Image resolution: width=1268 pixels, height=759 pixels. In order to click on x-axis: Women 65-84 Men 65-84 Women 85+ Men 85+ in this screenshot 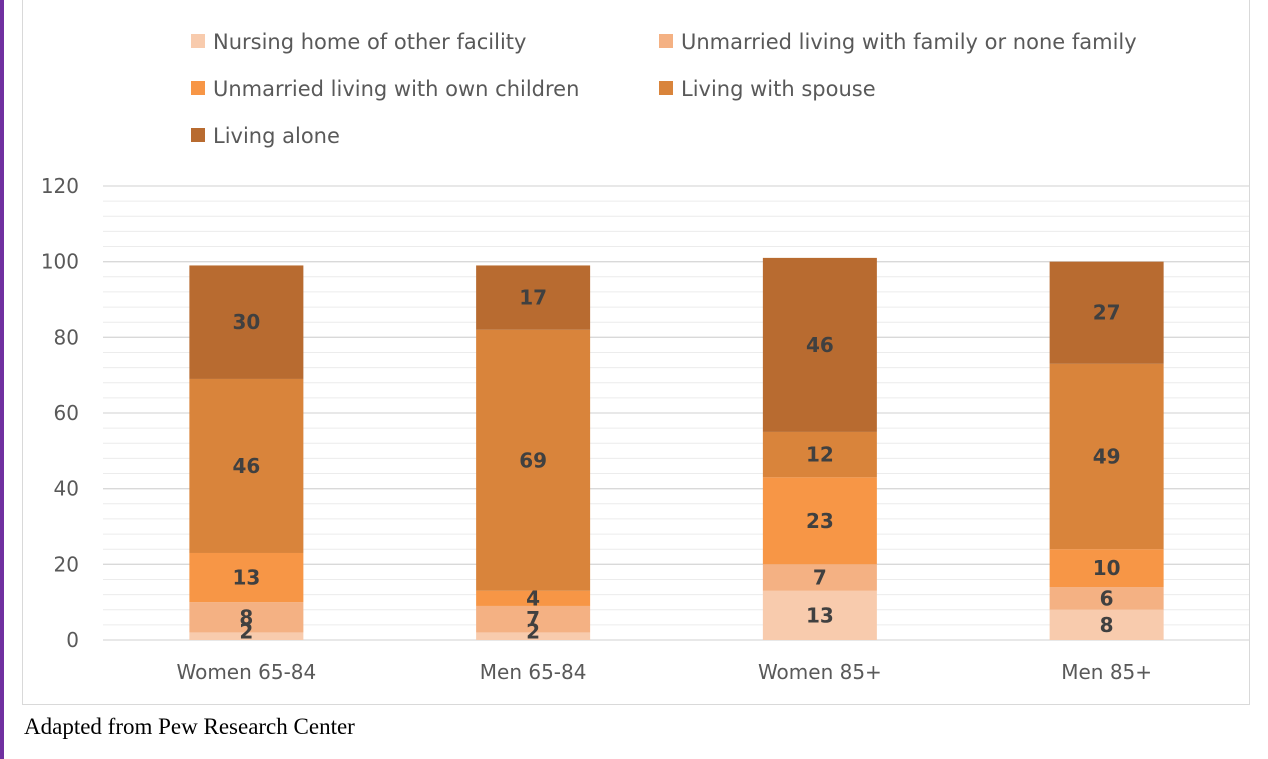, I will do `click(664, 672)`.